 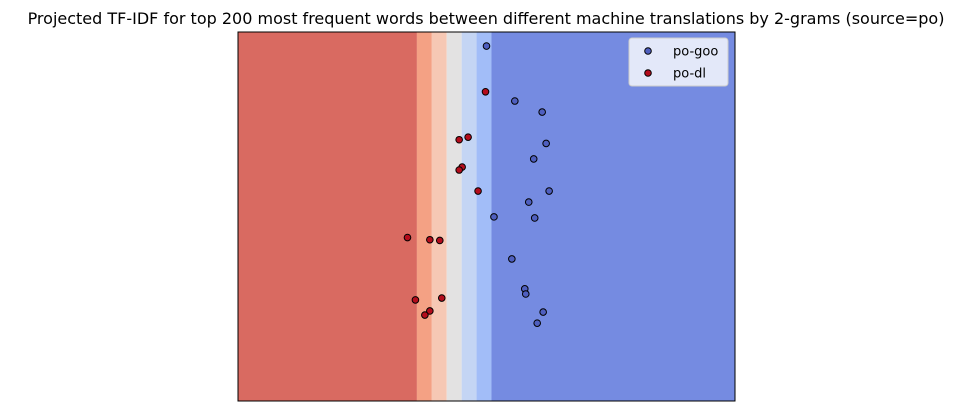 I want to click on legend-marker-po-goo, so click(x=648, y=51).